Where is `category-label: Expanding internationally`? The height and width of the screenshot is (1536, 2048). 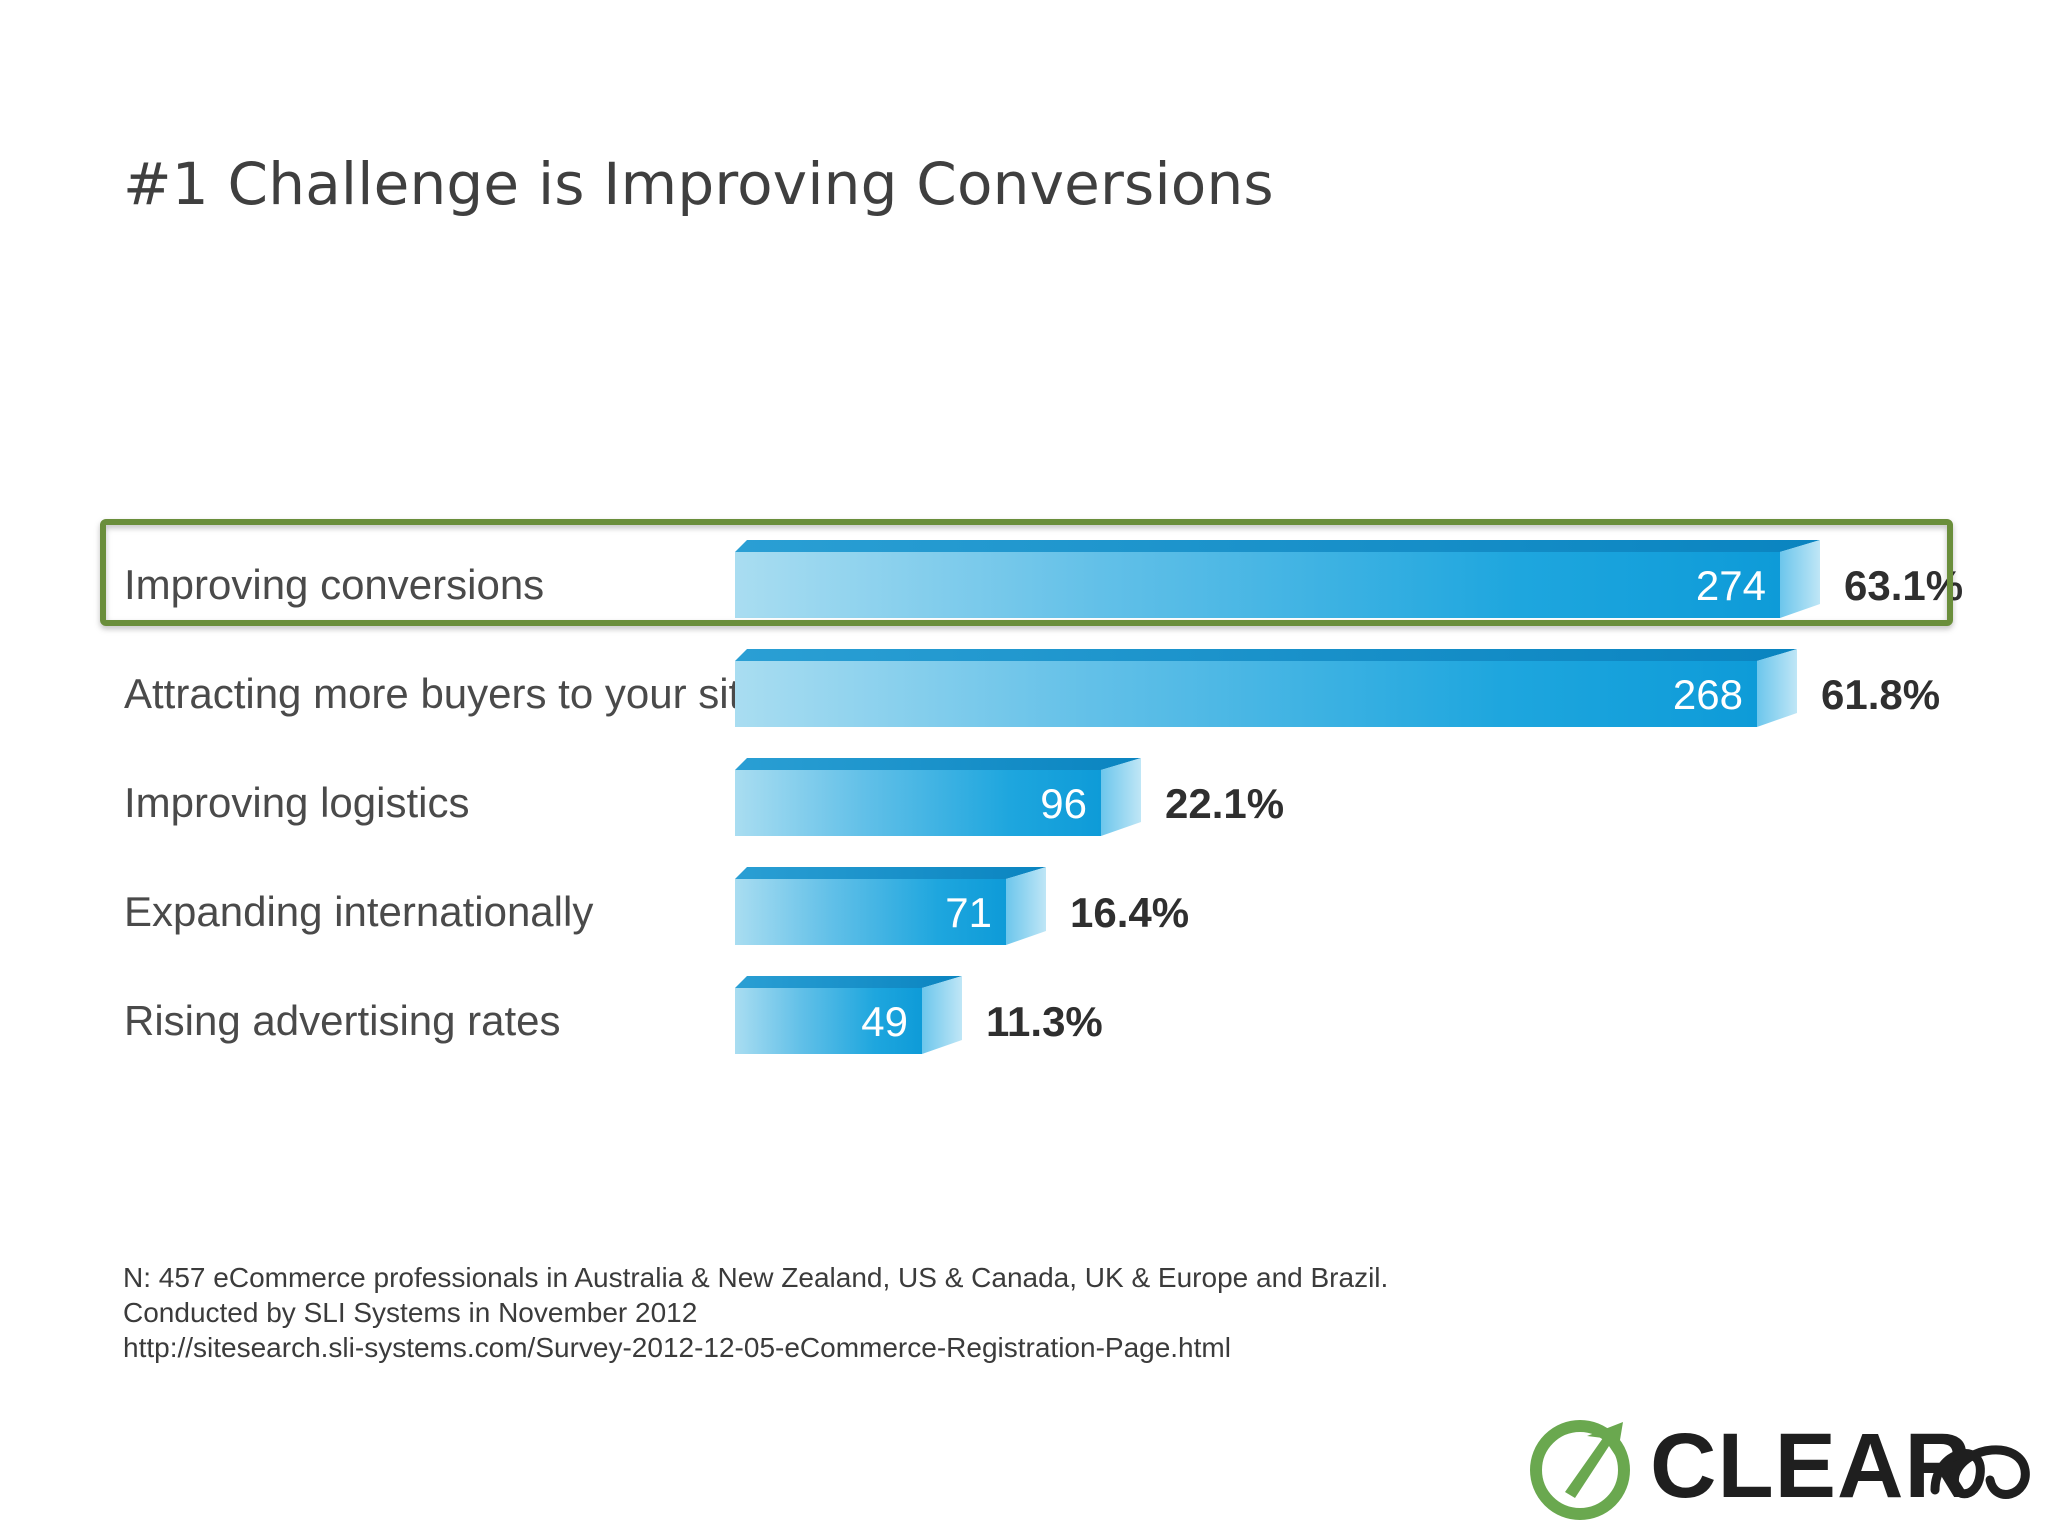
category-label: Expanding internationally is located at coordinates (358, 911).